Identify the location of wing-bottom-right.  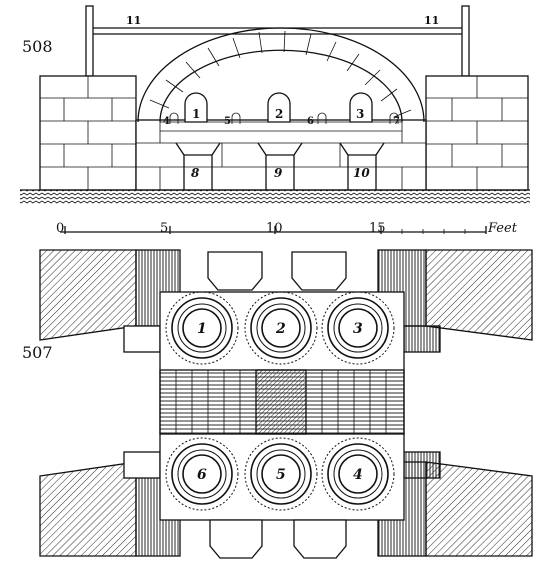
(479, 509).